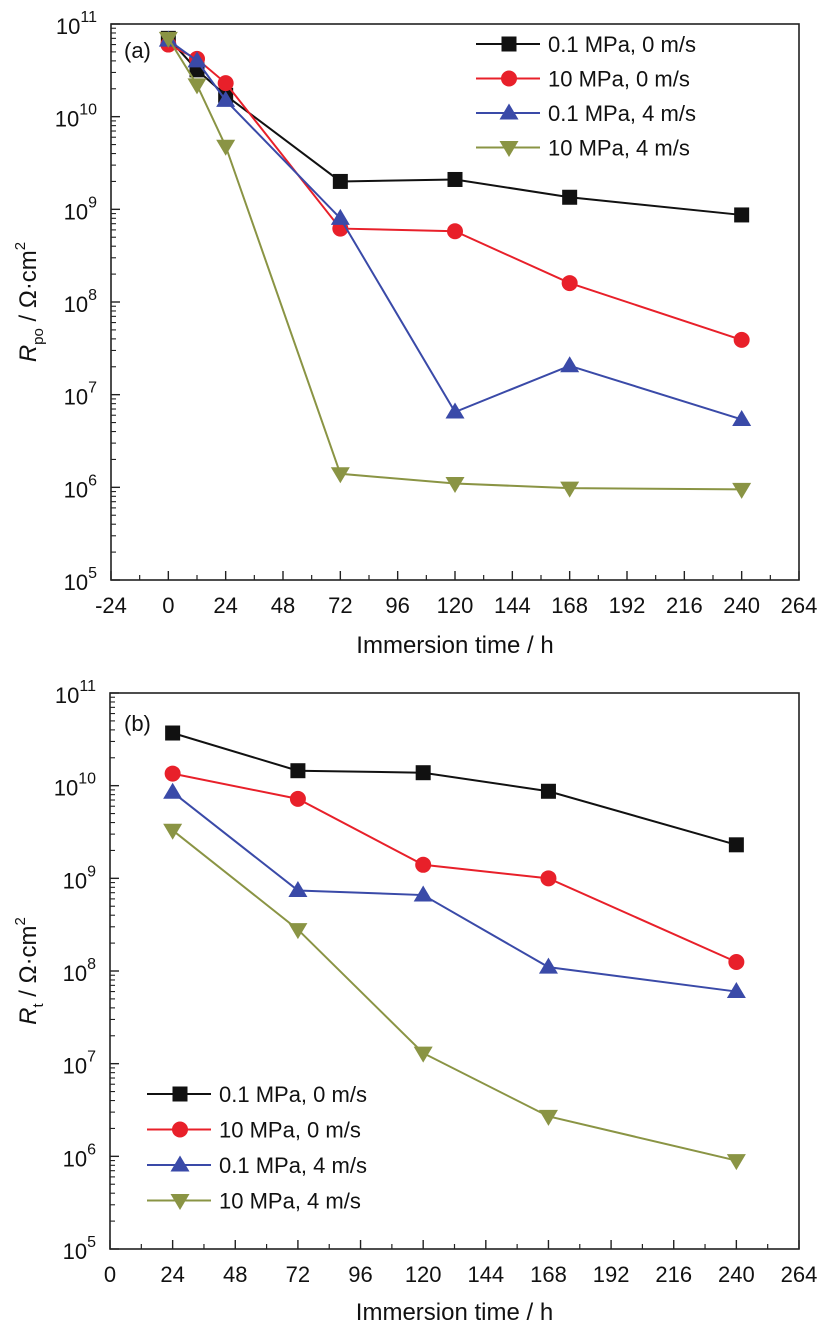  I want to click on series-triangle-up, so click(454, 890).